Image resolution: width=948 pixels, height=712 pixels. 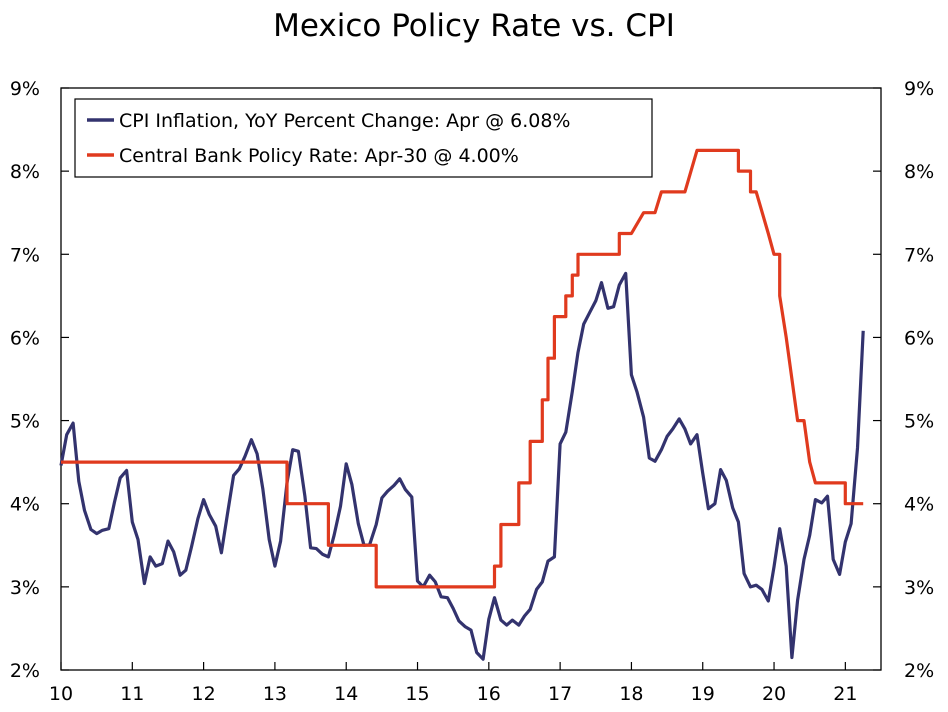 I want to click on chart-title: Mexico Policy Rate vs. CPI, so click(x=474, y=26).